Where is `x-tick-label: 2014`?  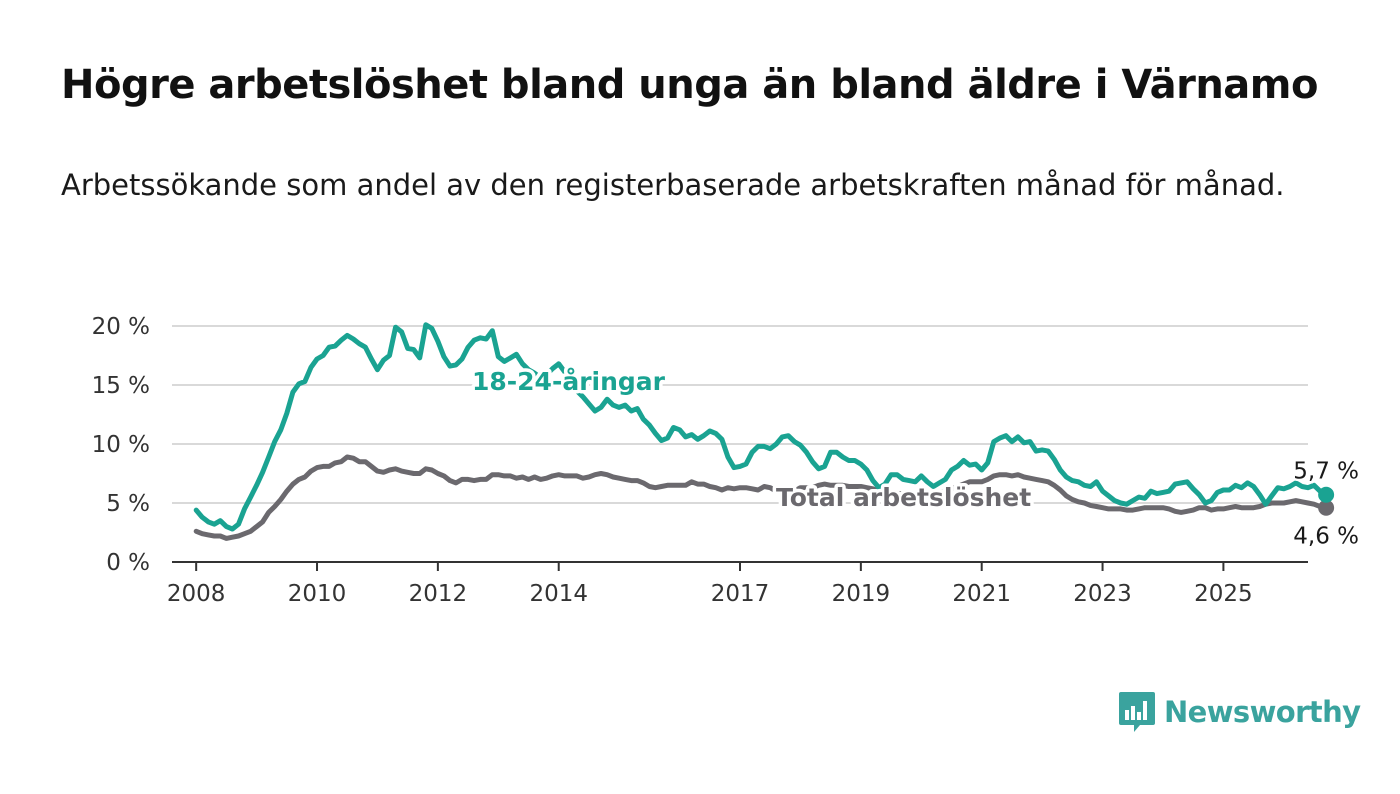 x-tick-label: 2014 is located at coordinates (558, 594).